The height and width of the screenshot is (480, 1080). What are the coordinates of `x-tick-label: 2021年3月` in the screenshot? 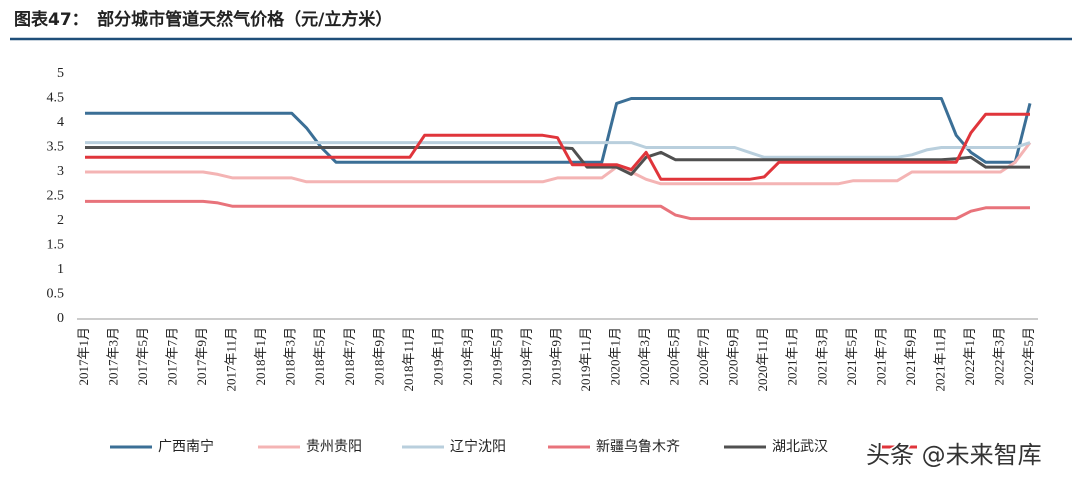 It's located at (821, 356).